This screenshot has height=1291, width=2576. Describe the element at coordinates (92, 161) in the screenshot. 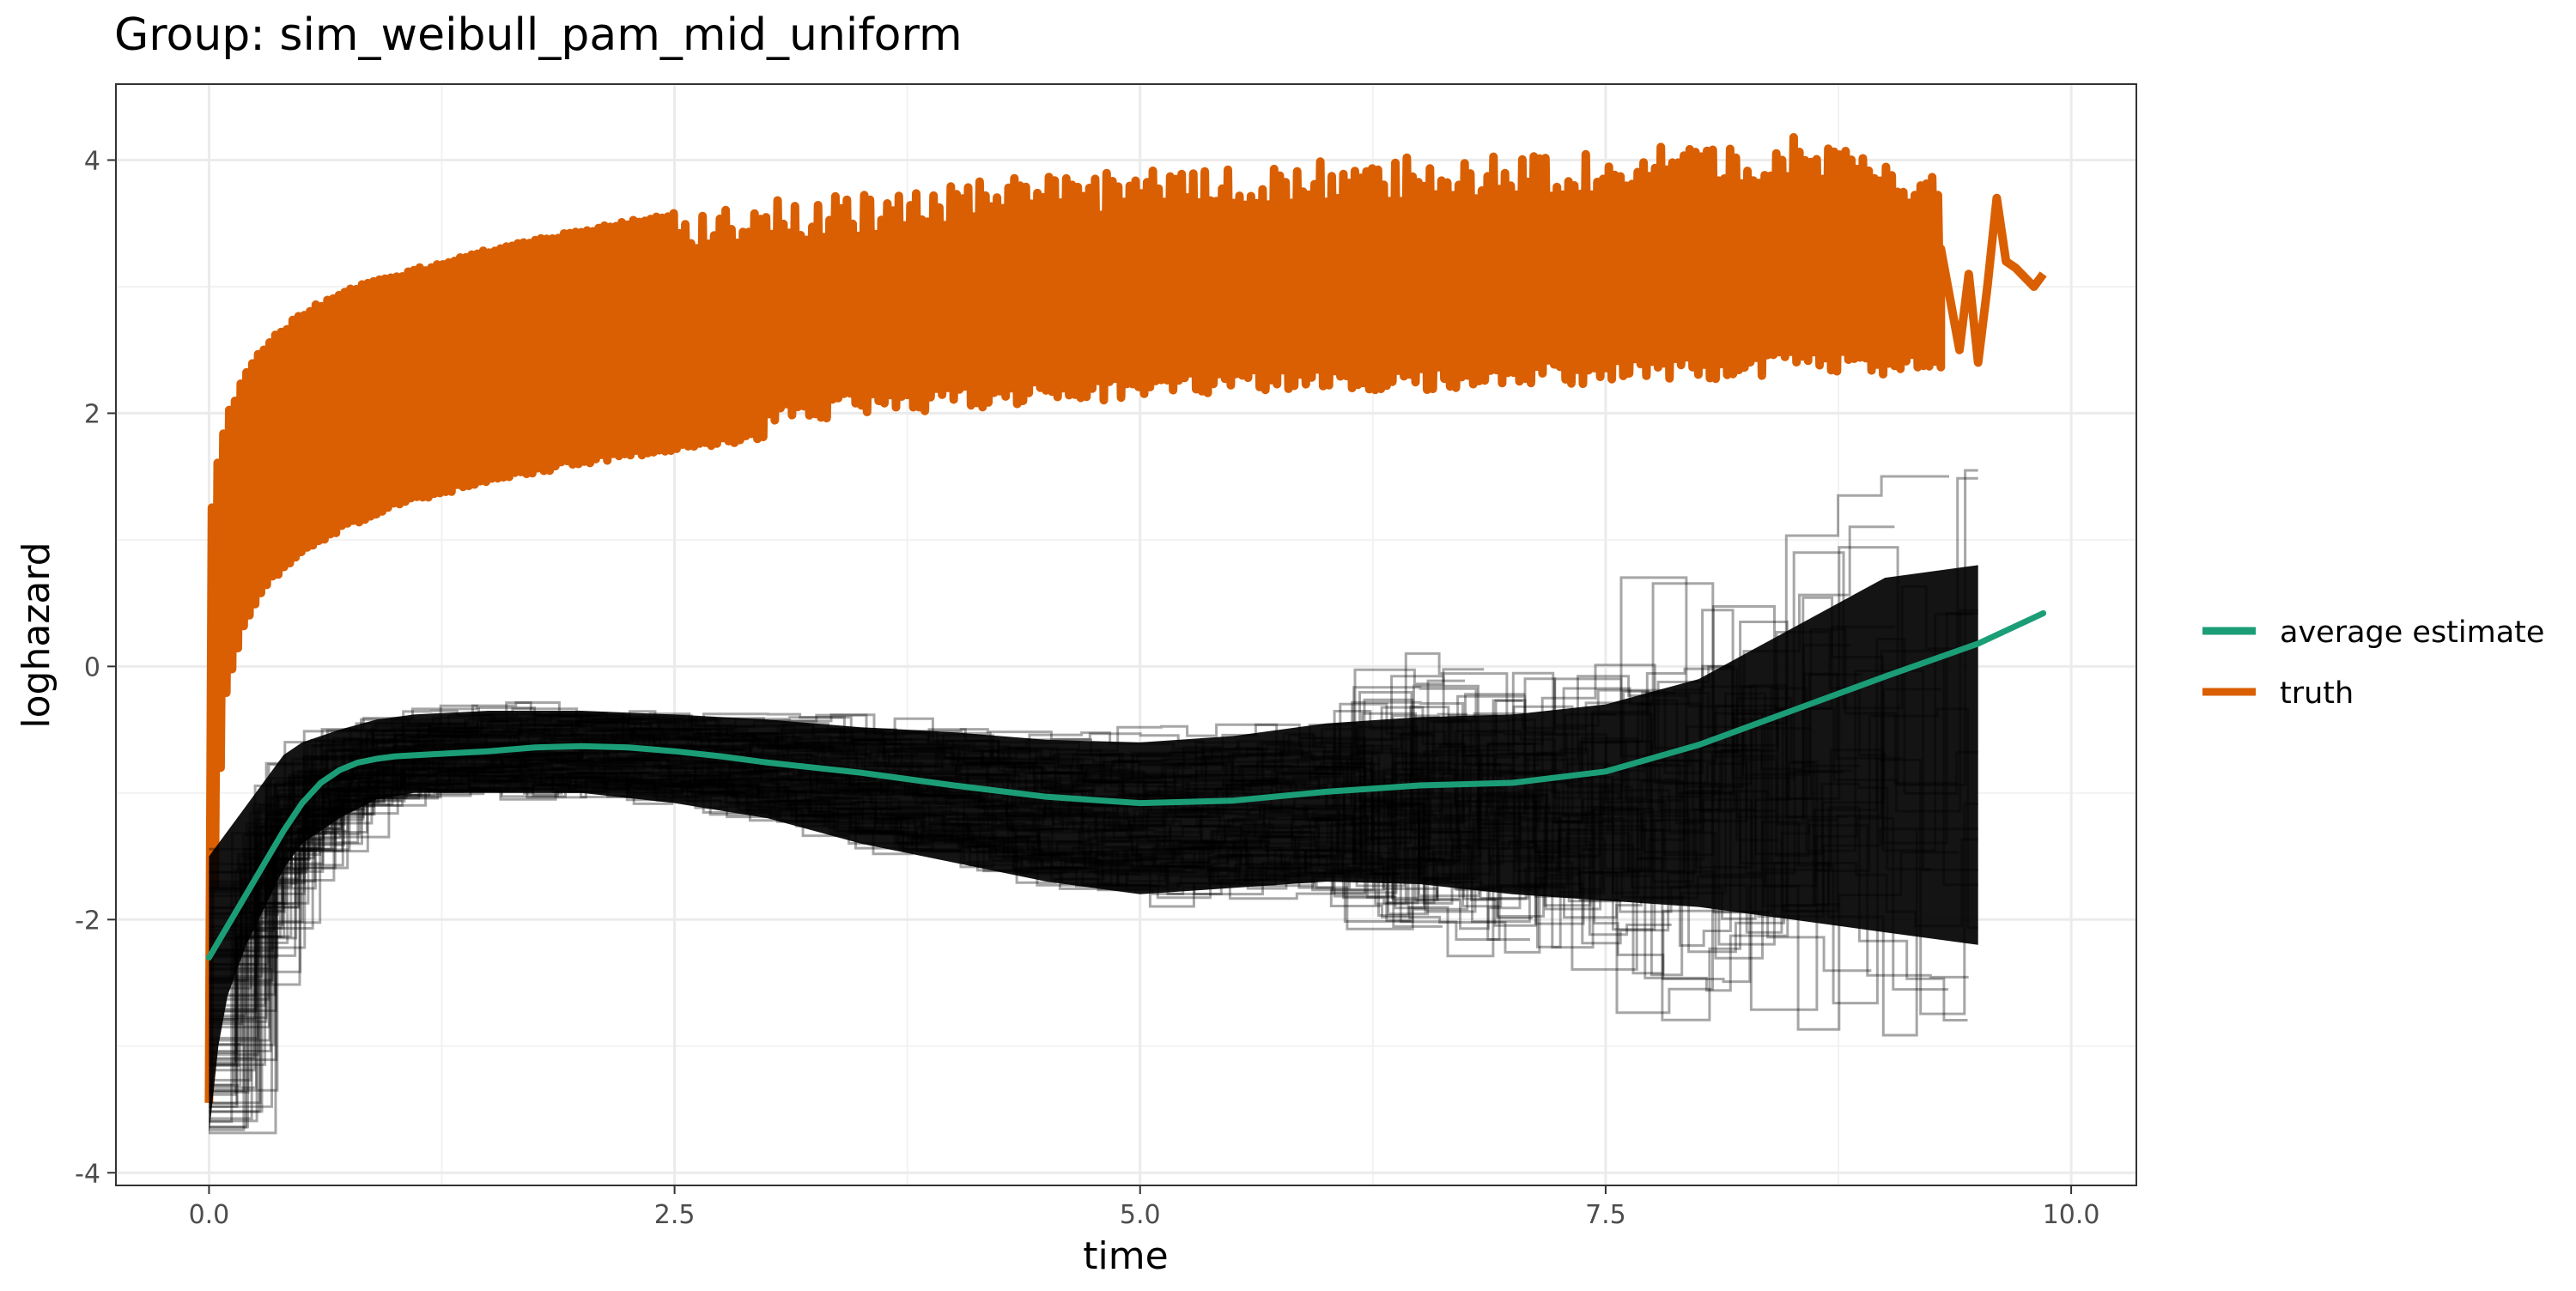

I see `y-tick-label: 4` at that location.